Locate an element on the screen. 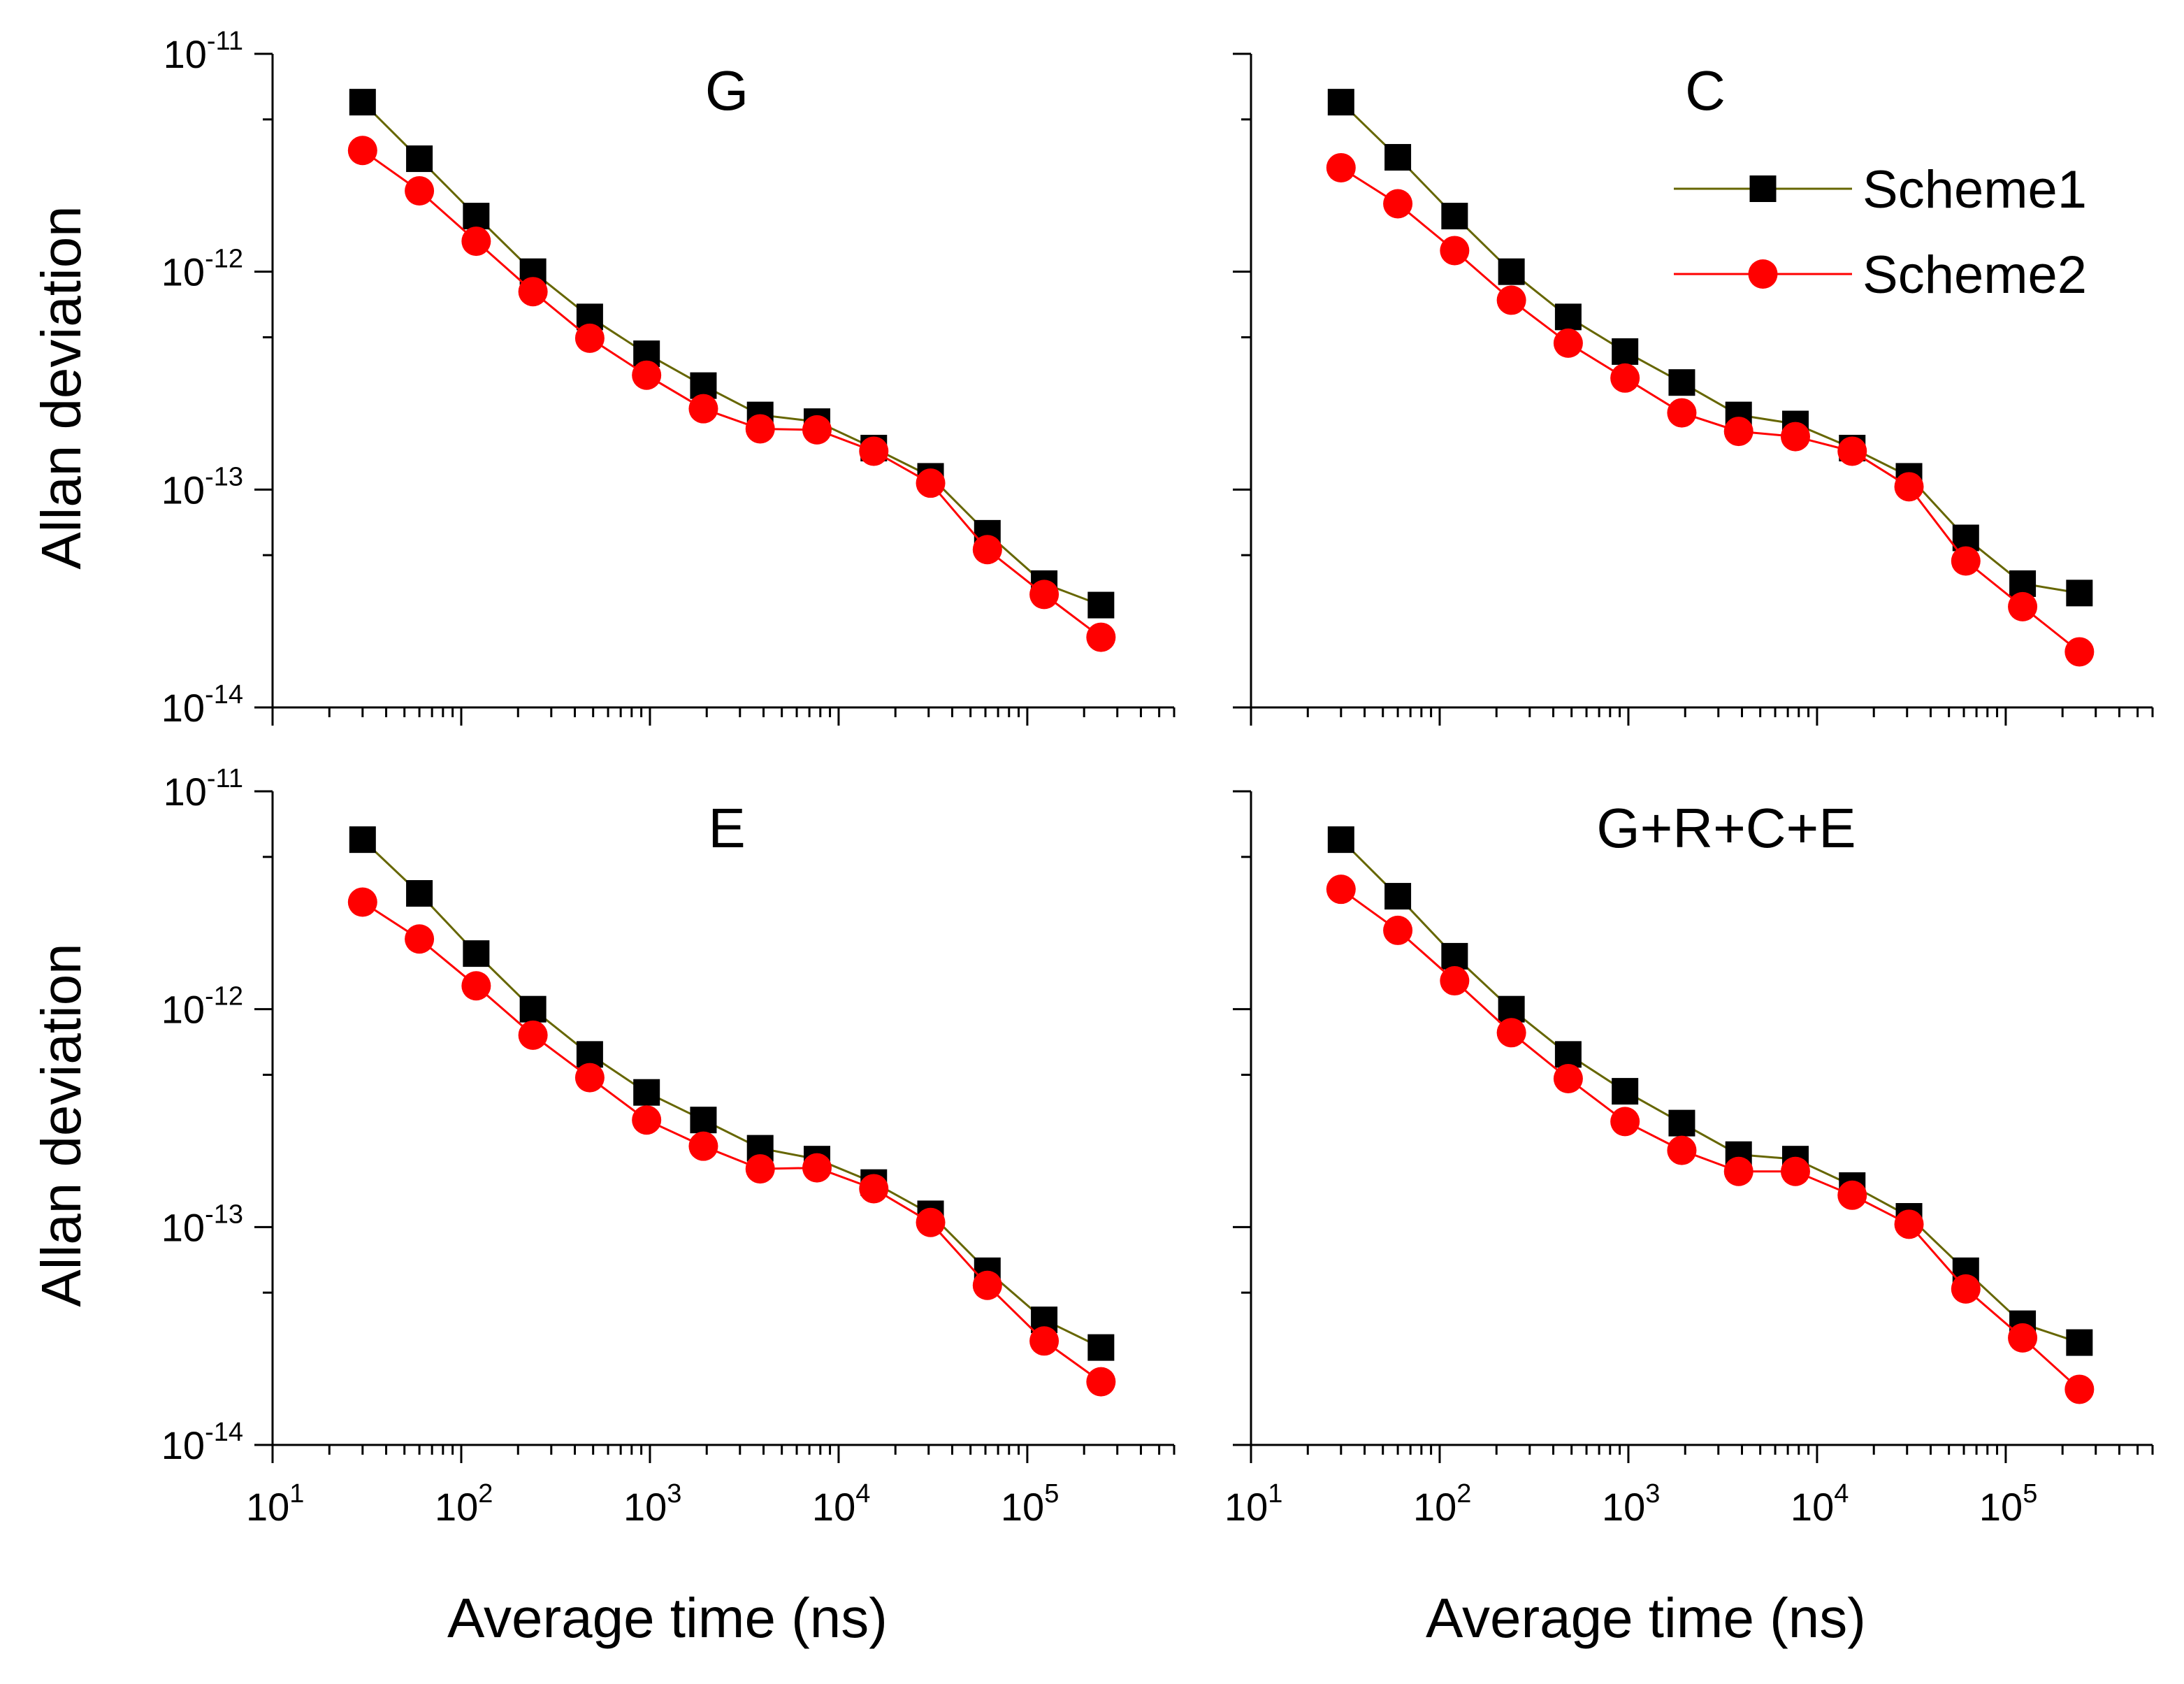 This screenshot has height=1684, width=2184. legend-marker is located at coordinates (1763, 274).